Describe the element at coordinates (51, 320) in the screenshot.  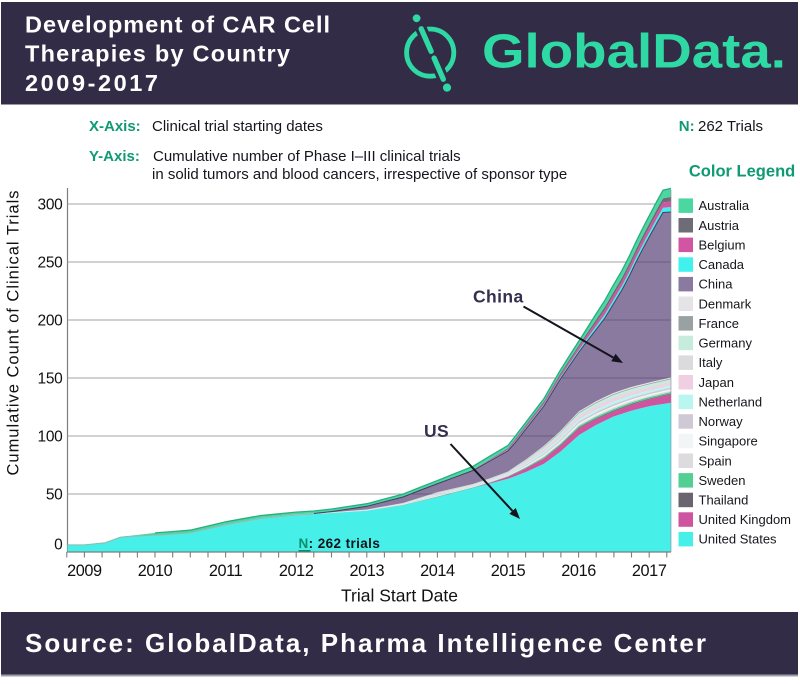
I see `svg-text: 200` at that location.